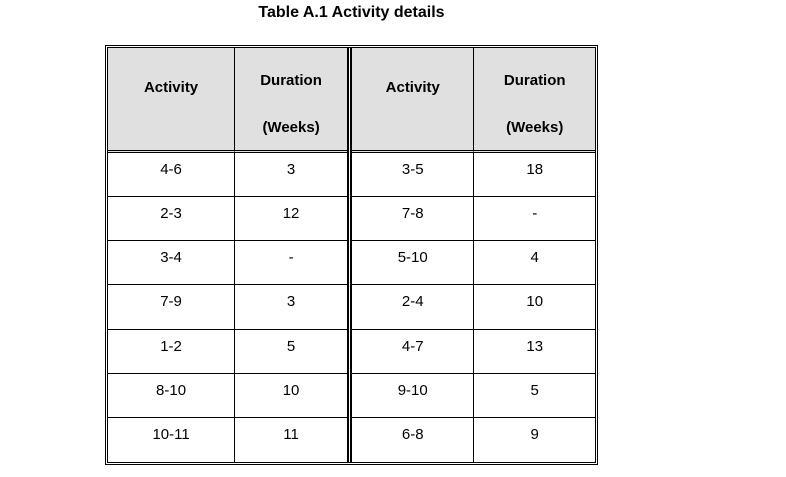 The height and width of the screenshot is (477, 786). Describe the element at coordinates (413, 219) in the screenshot. I see `activity-cell: 7-8` at that location.